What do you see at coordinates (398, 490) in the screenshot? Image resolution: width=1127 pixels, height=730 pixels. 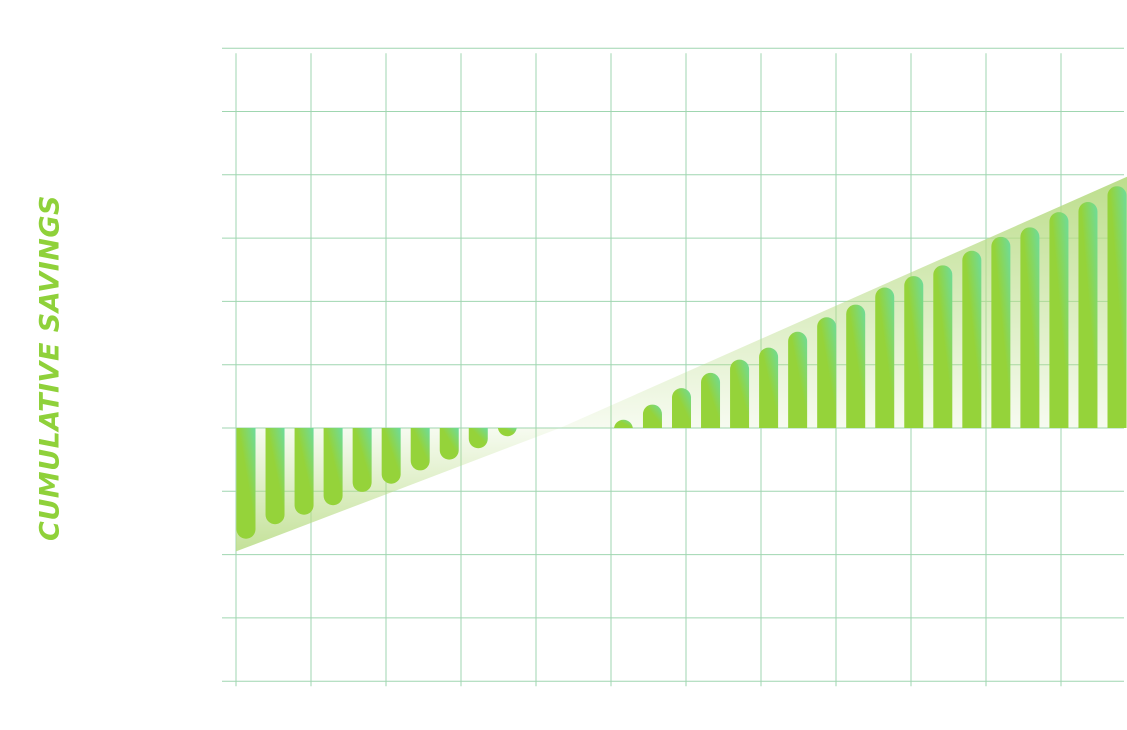 I see `trend-band-negative` at bounding box center [398, 490].